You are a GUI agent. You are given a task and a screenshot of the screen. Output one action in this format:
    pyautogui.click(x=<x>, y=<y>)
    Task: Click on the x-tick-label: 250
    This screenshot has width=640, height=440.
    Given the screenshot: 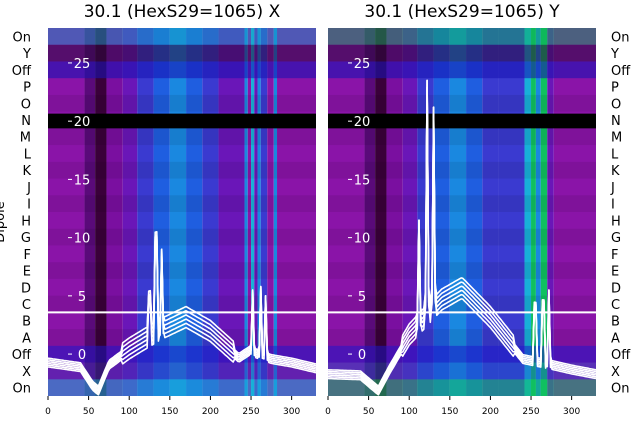 What is the action you would take?
    pyautogui.click(x=250, y=412)
    